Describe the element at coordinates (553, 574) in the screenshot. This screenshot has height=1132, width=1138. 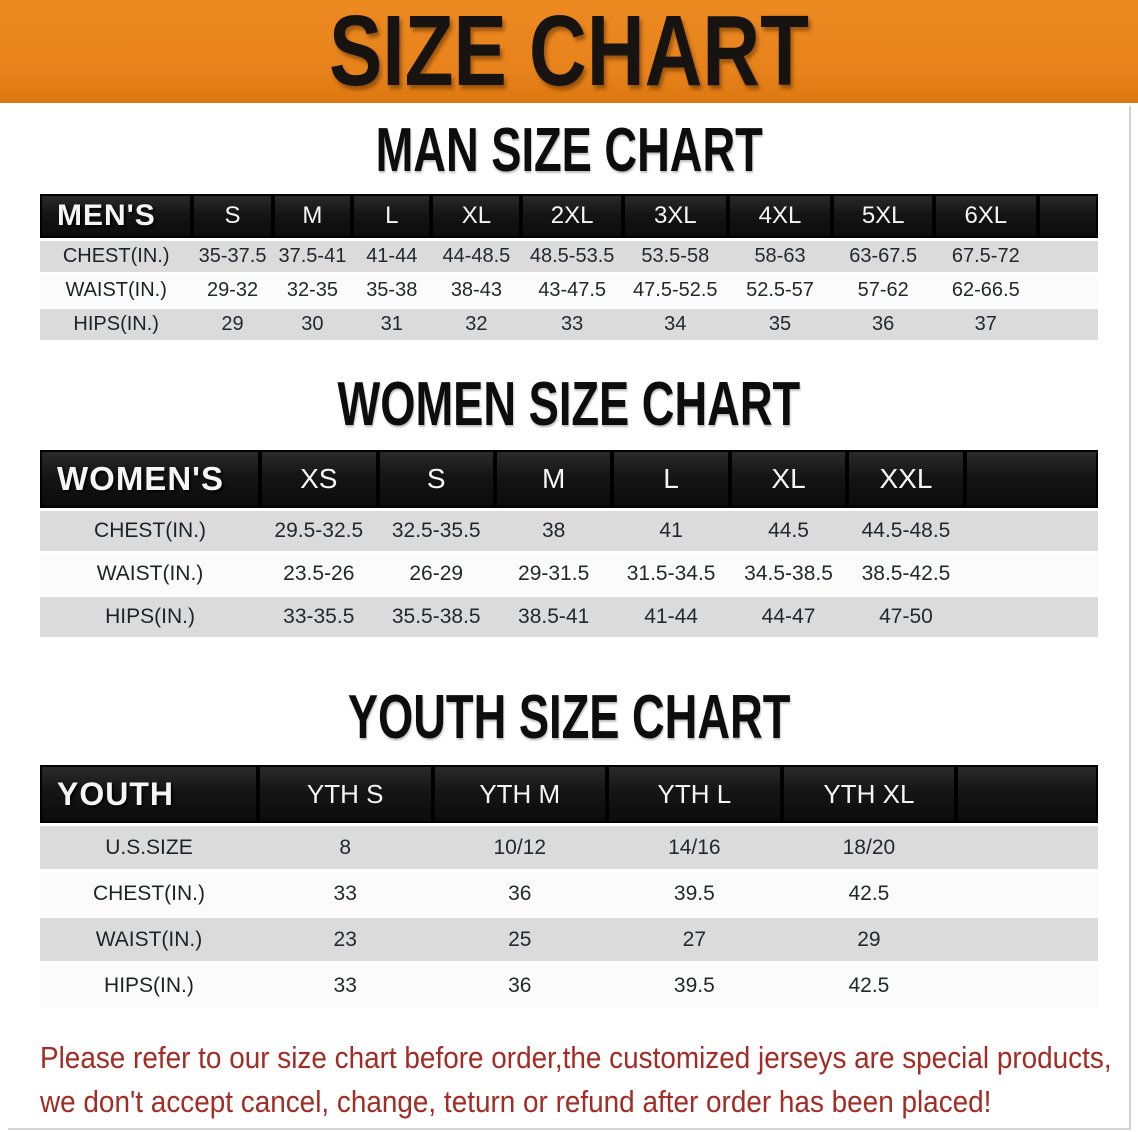
I see `size-cell: 29-31.5` at that location.